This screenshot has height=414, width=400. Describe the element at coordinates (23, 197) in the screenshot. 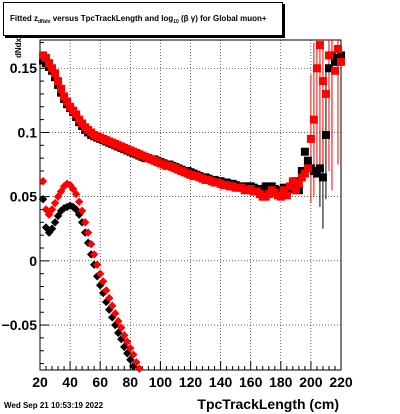

I see `y-tick-label: 0.05` at that location.